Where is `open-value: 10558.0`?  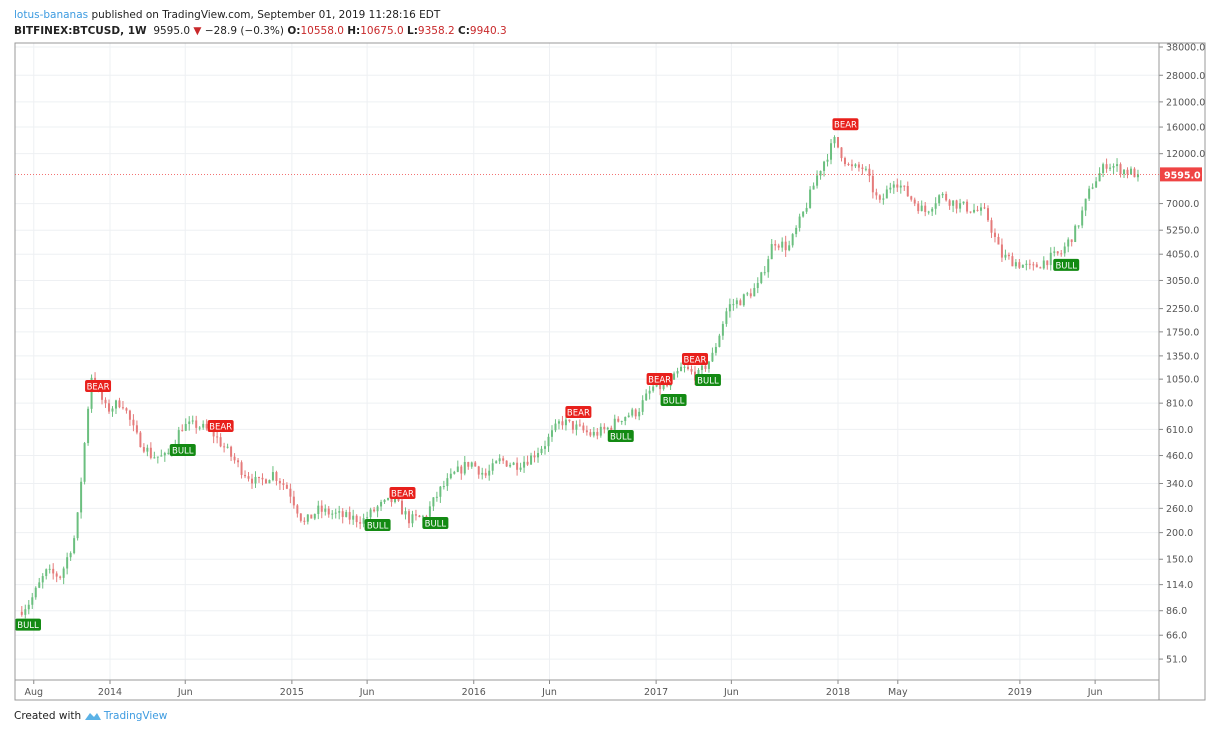 open-value: 10558.0 is located at coordinates (322, 31).